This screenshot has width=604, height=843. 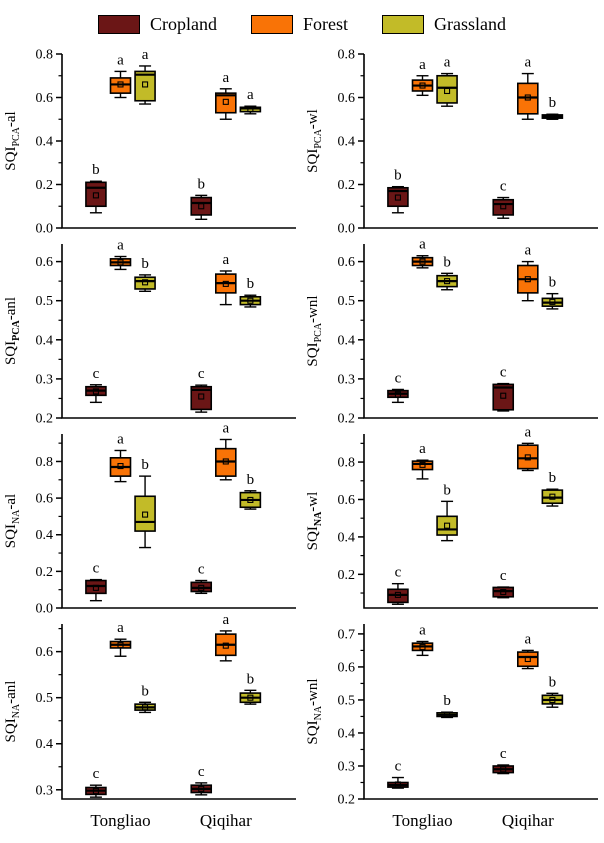 What do you see at coordinates (12, 140) in the screenshot?
I see `y-axis-title: SQIPCA-al` at bounding box center [12, 140].